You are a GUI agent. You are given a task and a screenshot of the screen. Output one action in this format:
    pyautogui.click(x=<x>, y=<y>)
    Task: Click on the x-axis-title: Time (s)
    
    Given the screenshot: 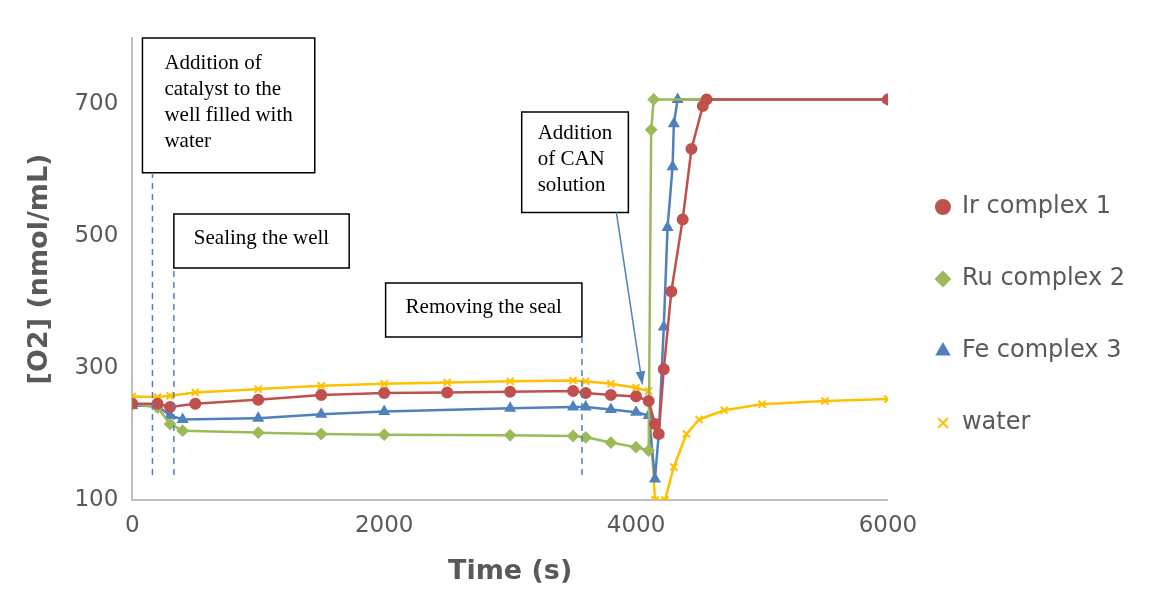 What is the action you would take?
    pyautogui.click(x=510, y=569)
    